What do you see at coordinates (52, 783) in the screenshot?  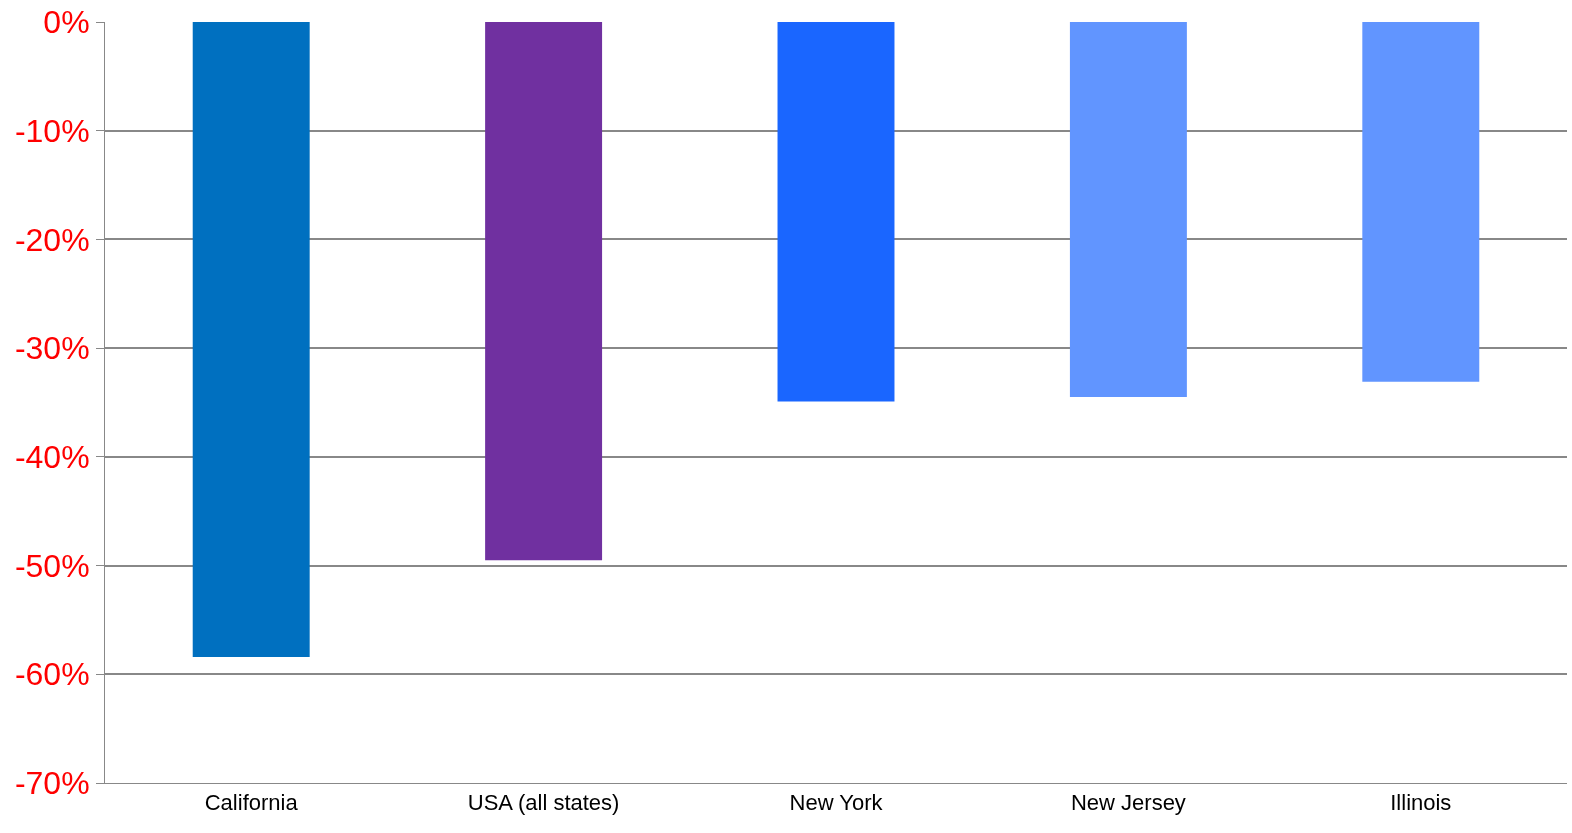 I see `y-tick-label: -70%` at bounding box center [52, 783].